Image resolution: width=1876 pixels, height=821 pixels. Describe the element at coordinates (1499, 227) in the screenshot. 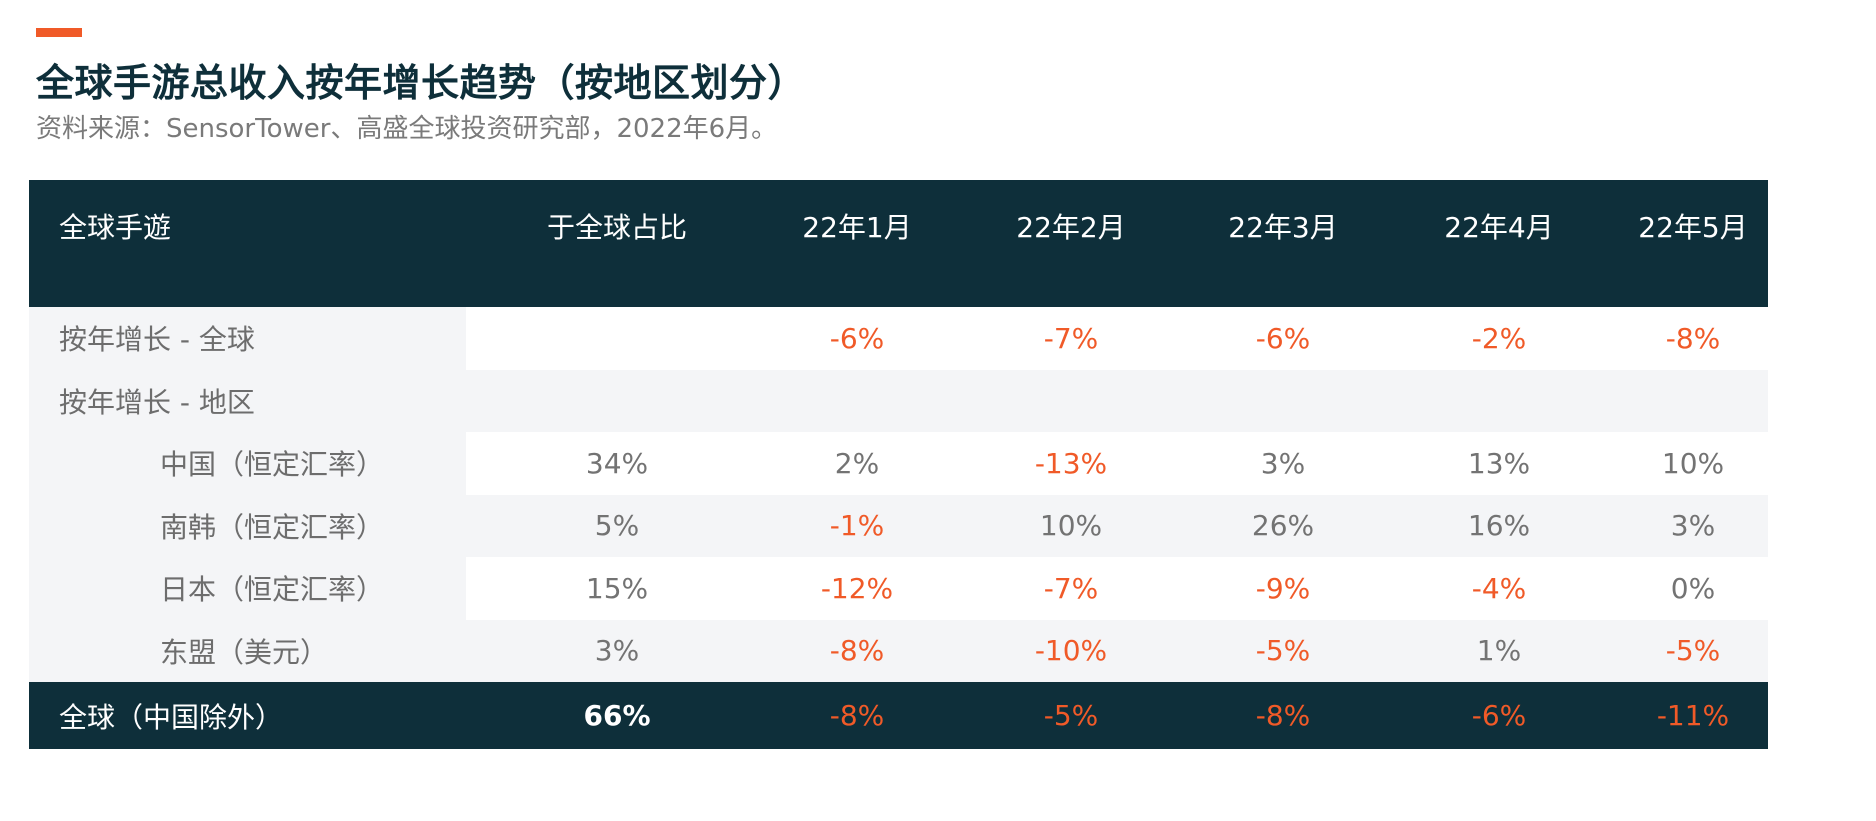

I see `header-month-4: 22年4月` at that location.